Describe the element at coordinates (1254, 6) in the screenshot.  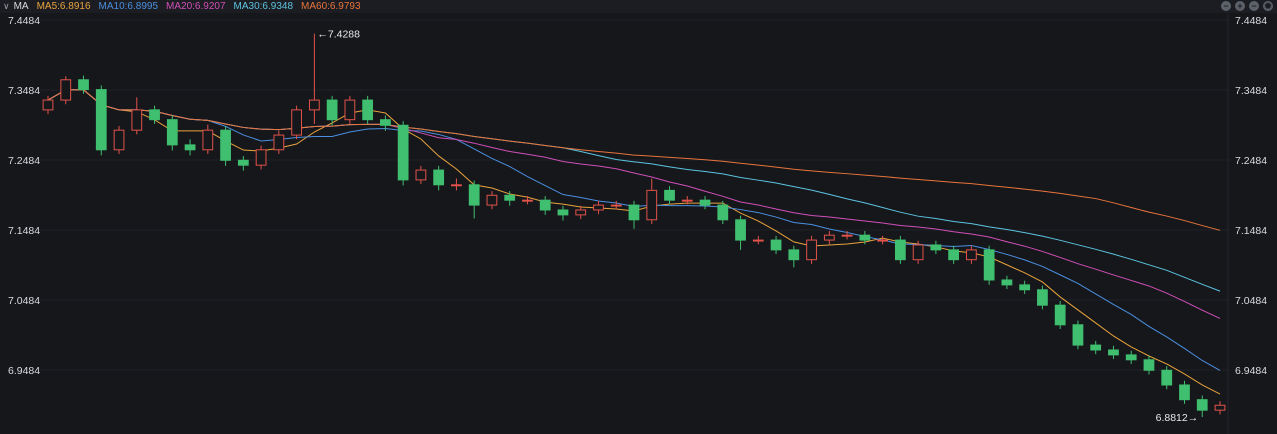
I see `minus-icon: −` at that location.